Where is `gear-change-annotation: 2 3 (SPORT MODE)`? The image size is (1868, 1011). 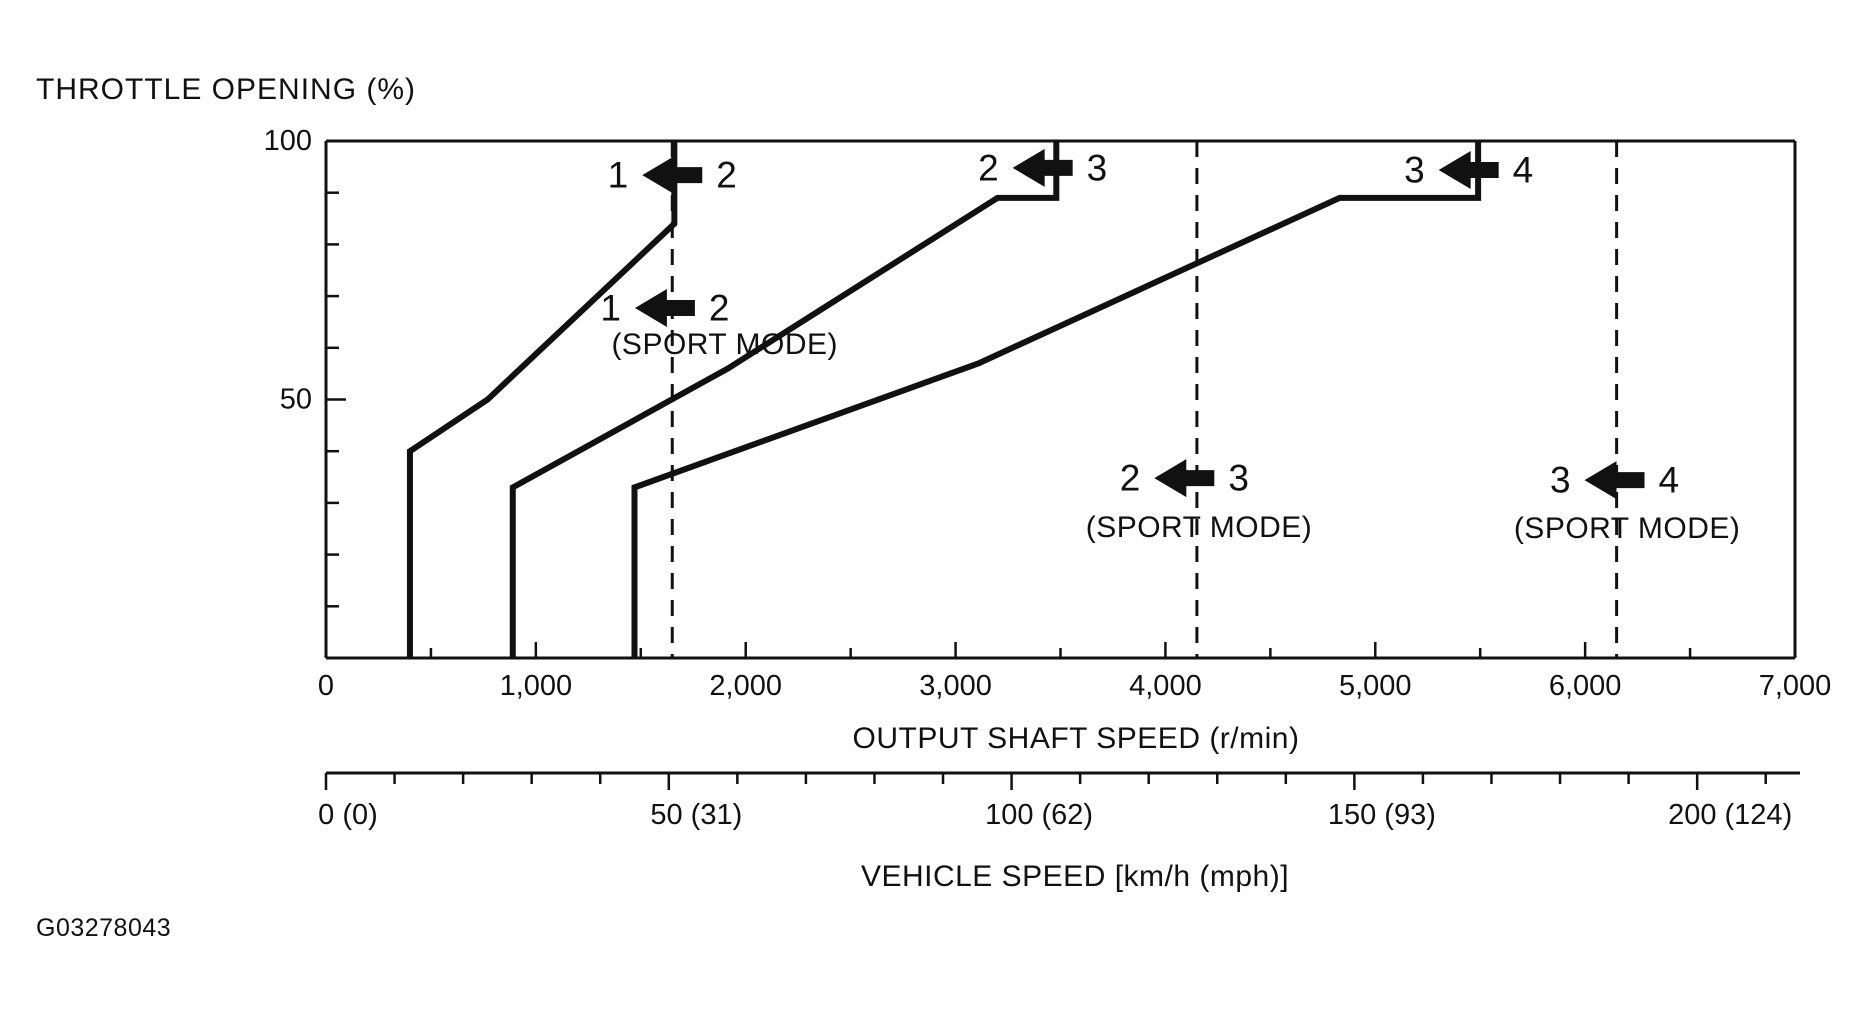
gear-change-annotation: 2 3 (SPORT MODE) is located at coordinates (1199, 501).